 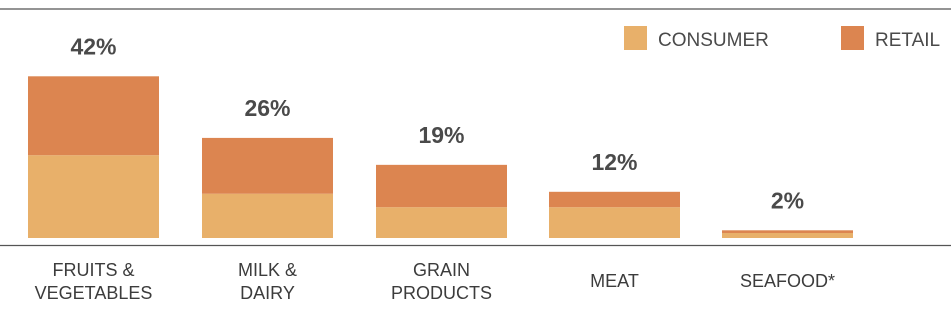 What do you see at coordinates (787, 281) in the screenshot?
I see `category-label-4-0: SEAFOOD*` at bounding box center [787, 281].